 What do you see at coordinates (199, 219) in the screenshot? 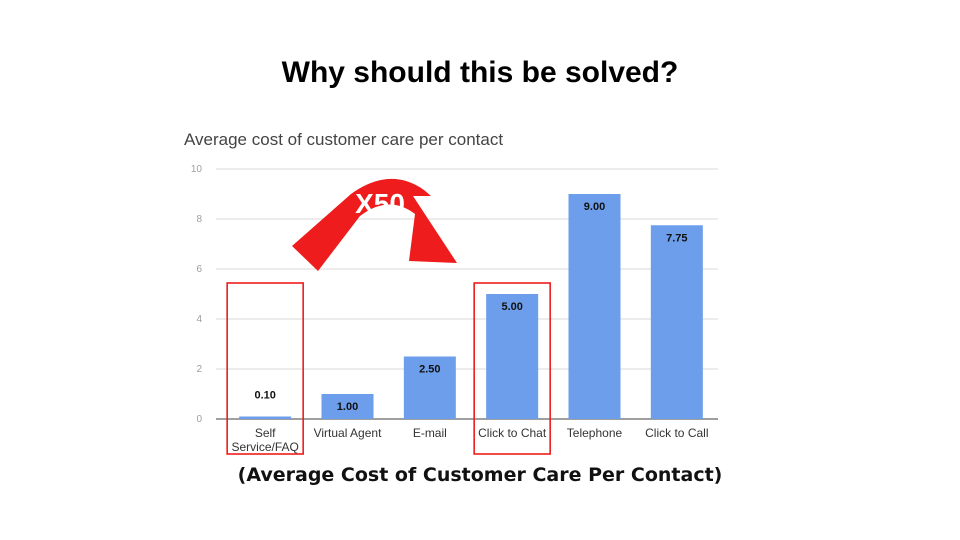
I see `y-tick-label: 8` at bounding box center [199, 219].